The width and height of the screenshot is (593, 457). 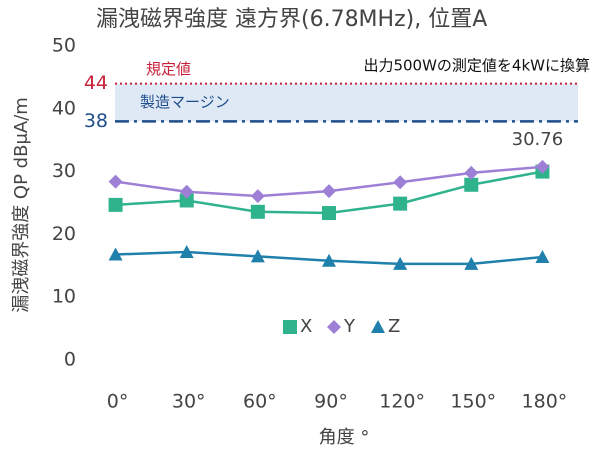 I want to click on reference-value: 44, so click(x=96, y=83).